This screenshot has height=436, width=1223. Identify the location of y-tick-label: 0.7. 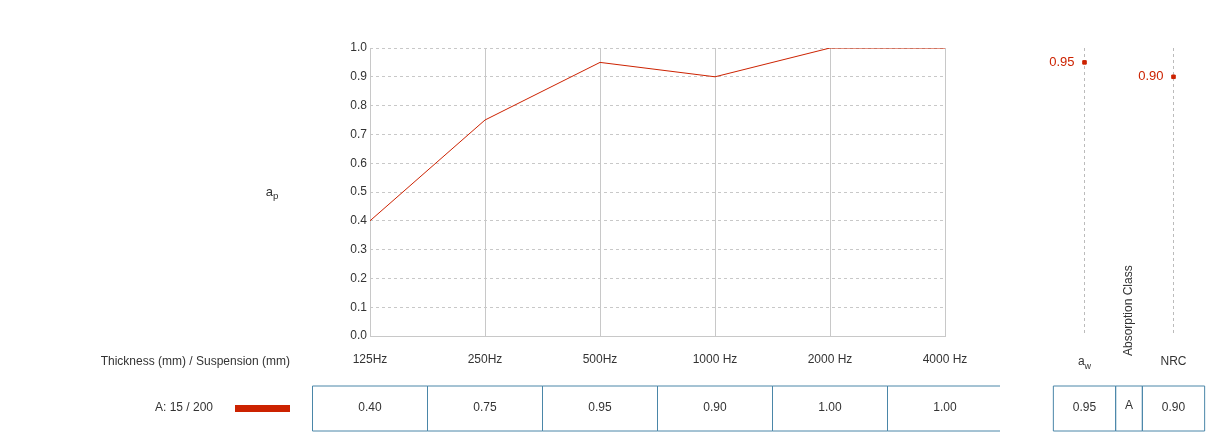
(359, 133).